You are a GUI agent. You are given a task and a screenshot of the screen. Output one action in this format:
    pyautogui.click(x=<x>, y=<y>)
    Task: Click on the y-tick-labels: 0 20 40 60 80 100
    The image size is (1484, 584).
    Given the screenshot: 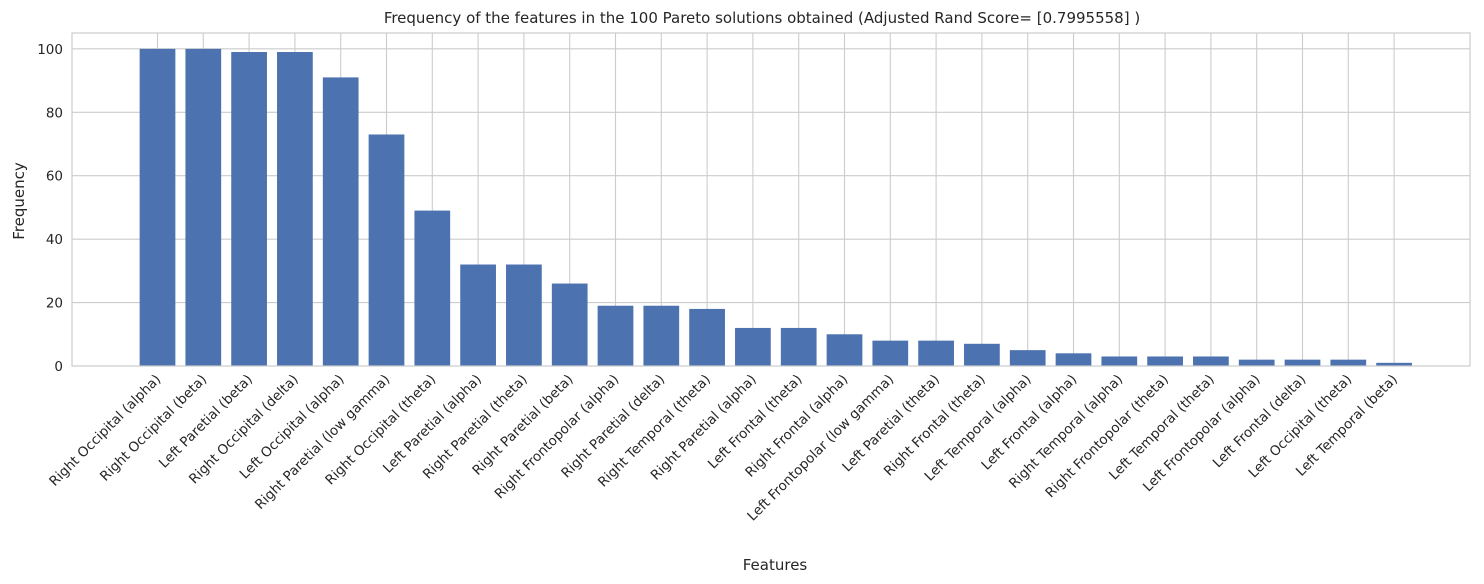 What is the action you would take?
    pyautogui.click(x=50, y=208)
    